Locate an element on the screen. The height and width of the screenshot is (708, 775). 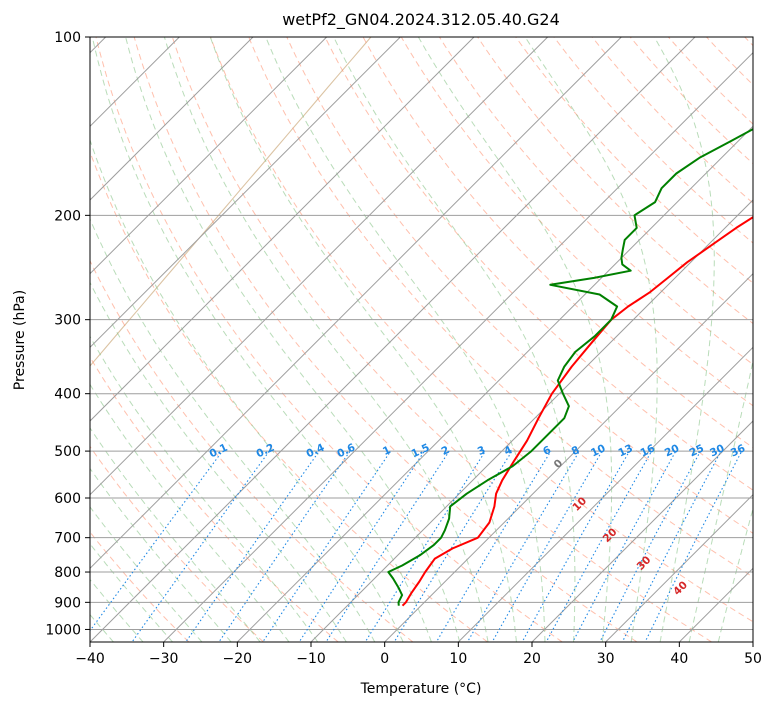
moist-adiabat-label: 0 is located at coordinates (559, 464).